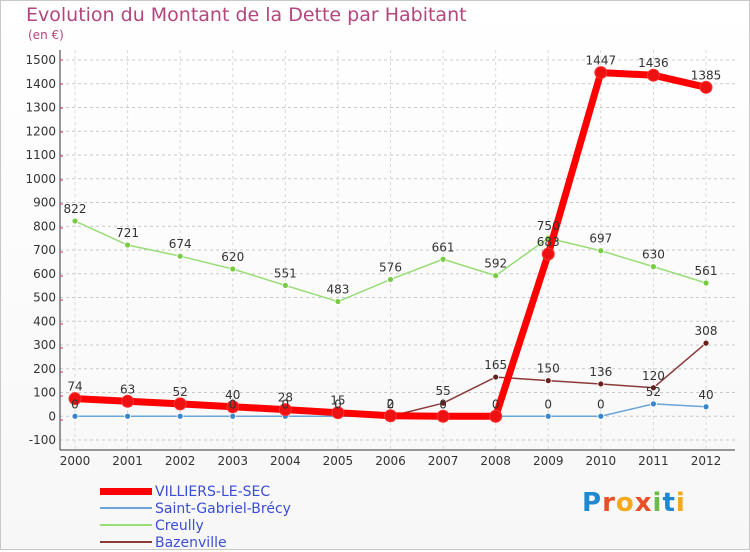 This screenshot has height=552, width=750. Describe the element at coordinates (127, 389) in the screenshot. I see `data-label: 63` at that location.